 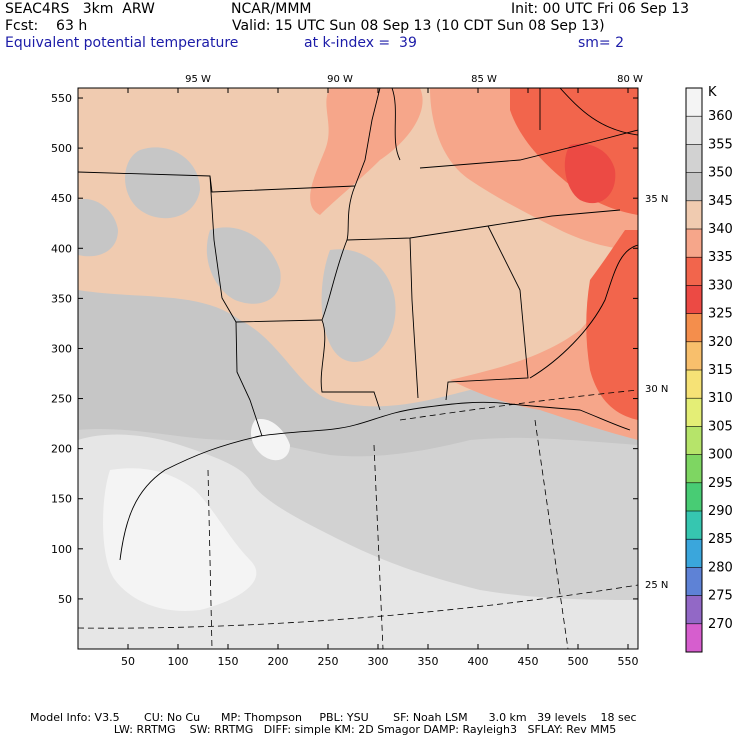 What do you see at coordinates (720, 567) in the screenshot?
I see `colorbar-level-label: 280` at bounding box center [720, 567].